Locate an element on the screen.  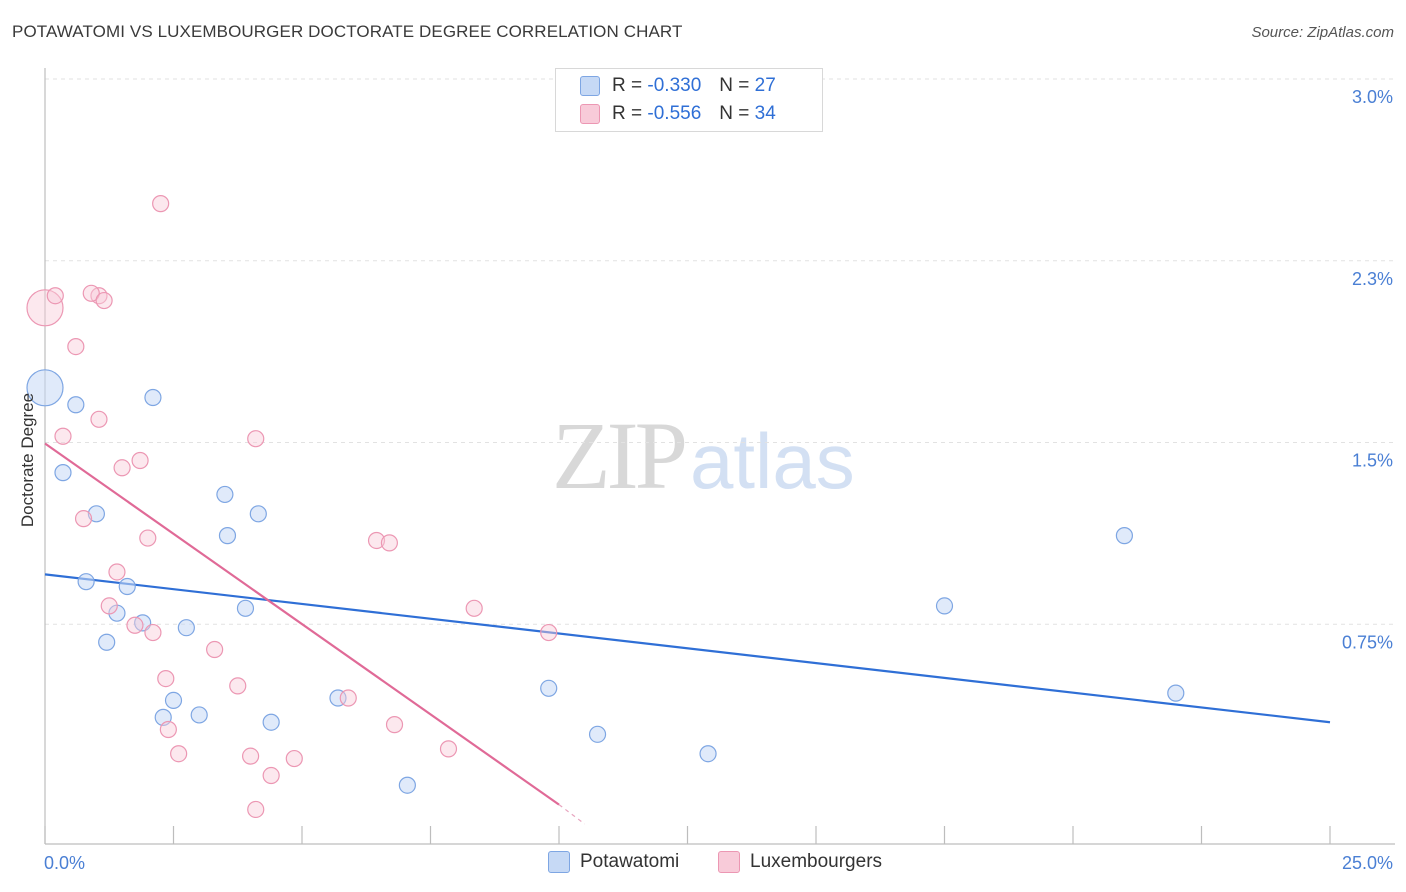
watermark: ZIPatlas is located at coordinates (703, 455).